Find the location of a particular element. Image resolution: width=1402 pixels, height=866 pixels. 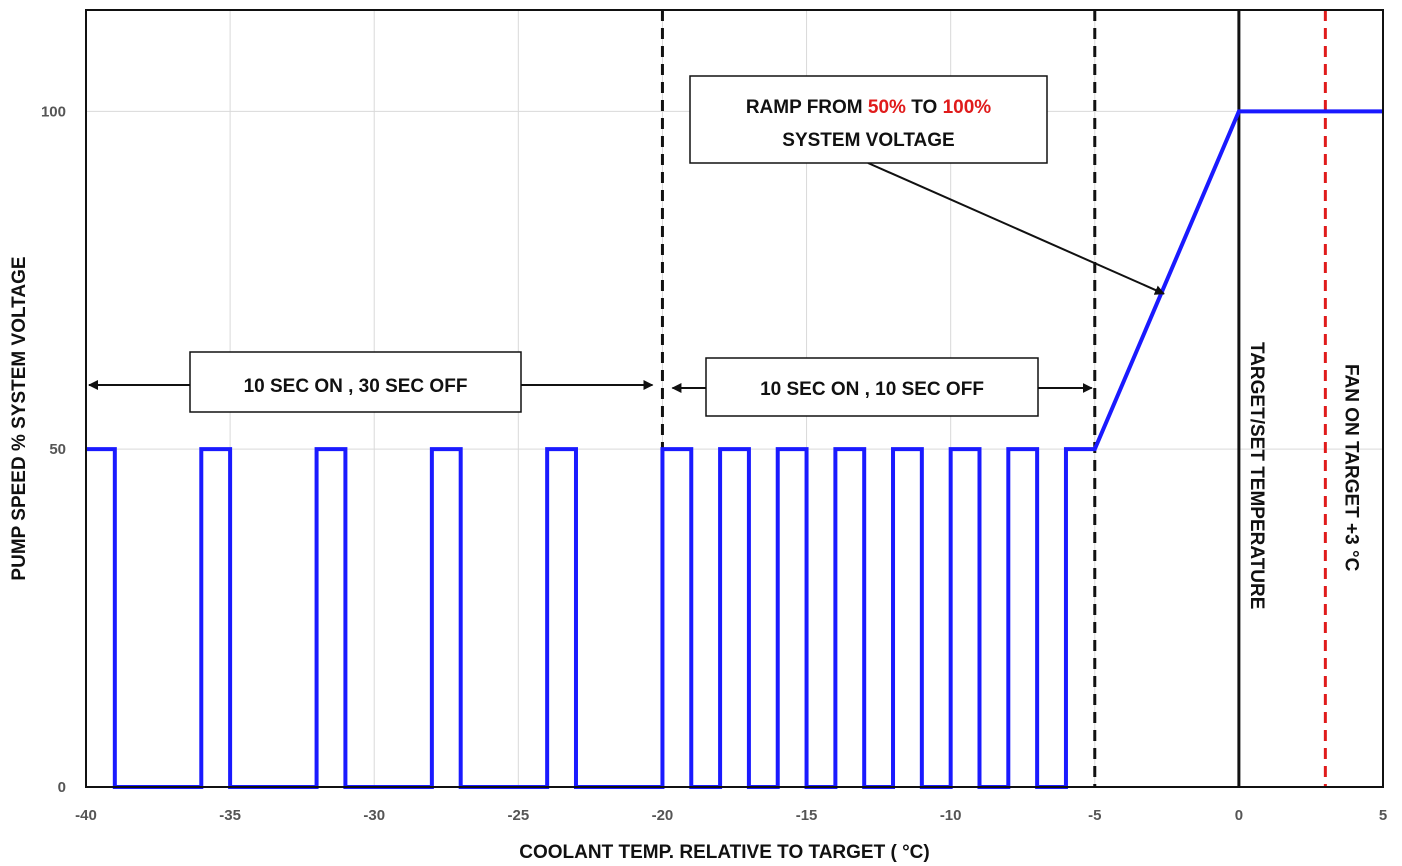

x-tick-labels: -40 -35 -30 -25 -20 -15 -10 -5 0 5 is located at coordinates (731, 815).